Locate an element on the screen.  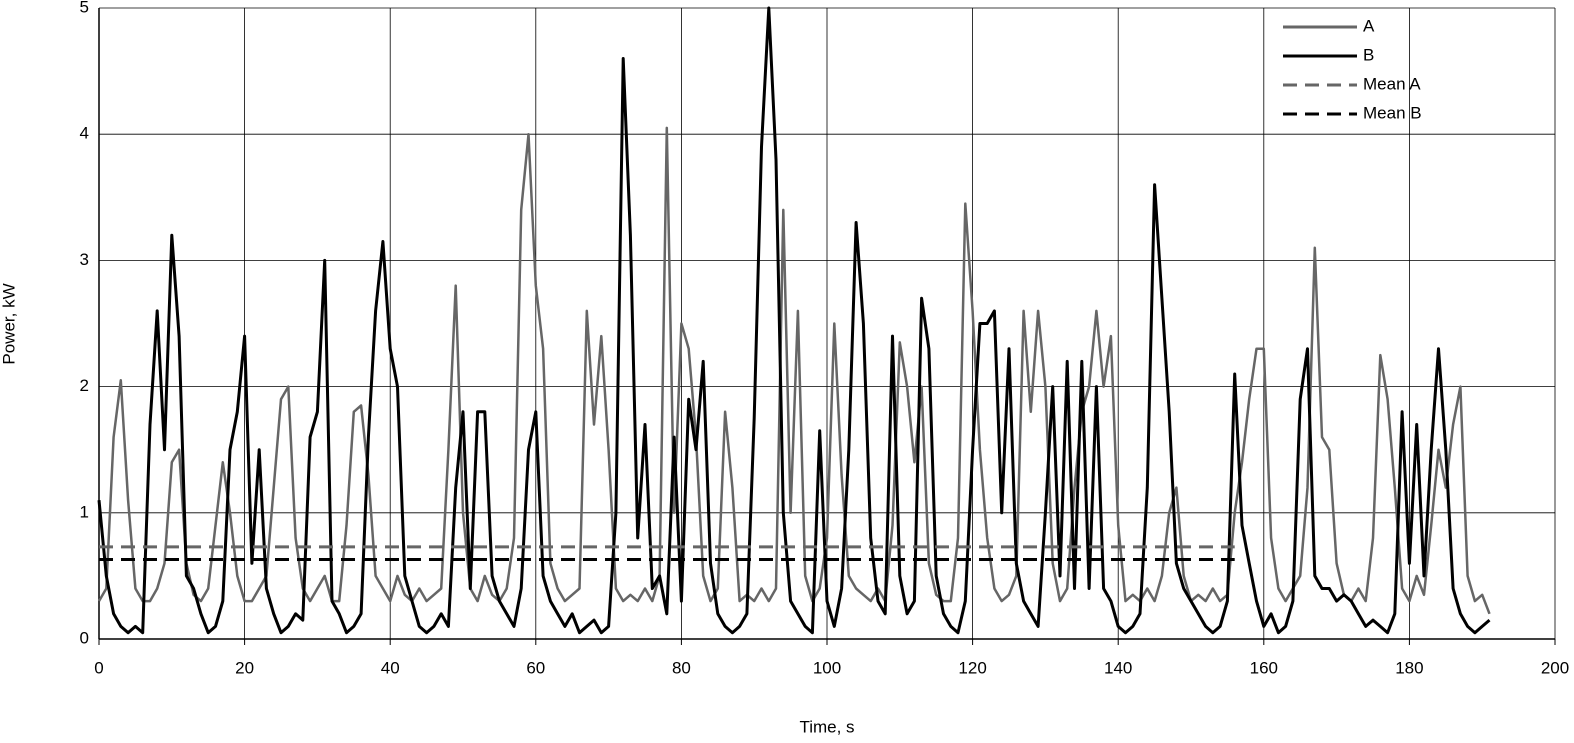
x-tick-label: 60 is located at coordinates (535, 667).